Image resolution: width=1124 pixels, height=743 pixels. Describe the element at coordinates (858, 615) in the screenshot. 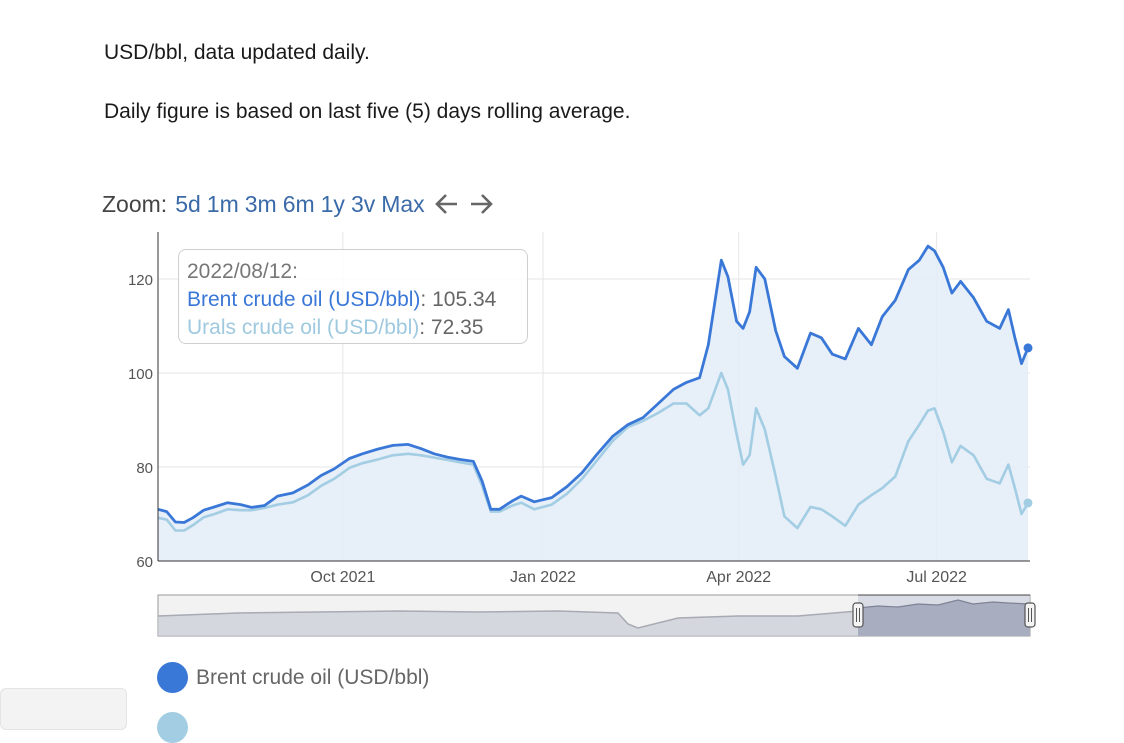

I see `navigator-left-handle` at that location.